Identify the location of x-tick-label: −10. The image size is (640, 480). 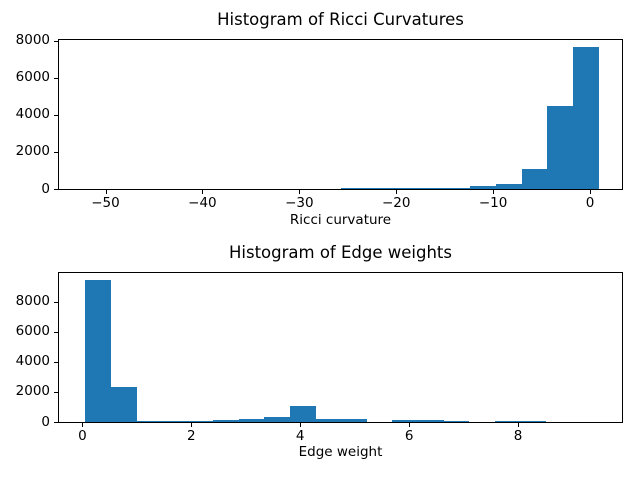
(493, 203).